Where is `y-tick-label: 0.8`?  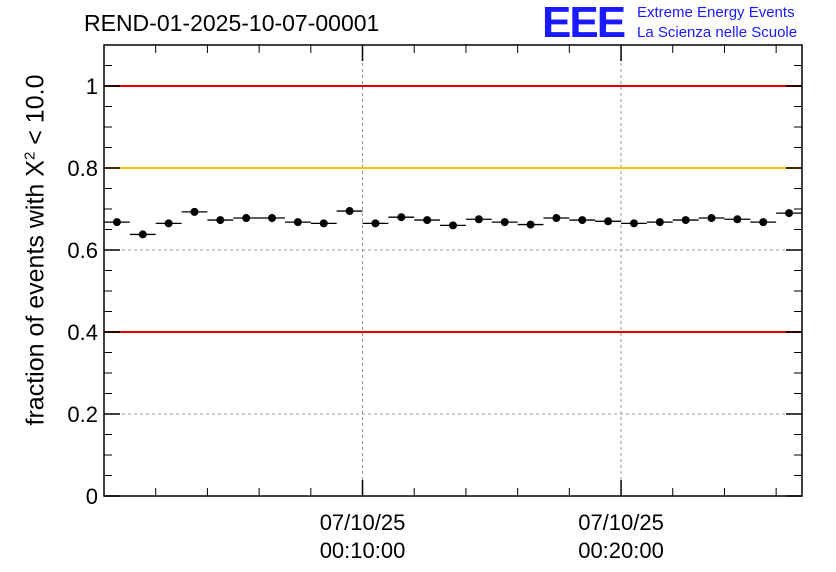 y-tick-label: 0.8 is located at coordinates (82, 168).